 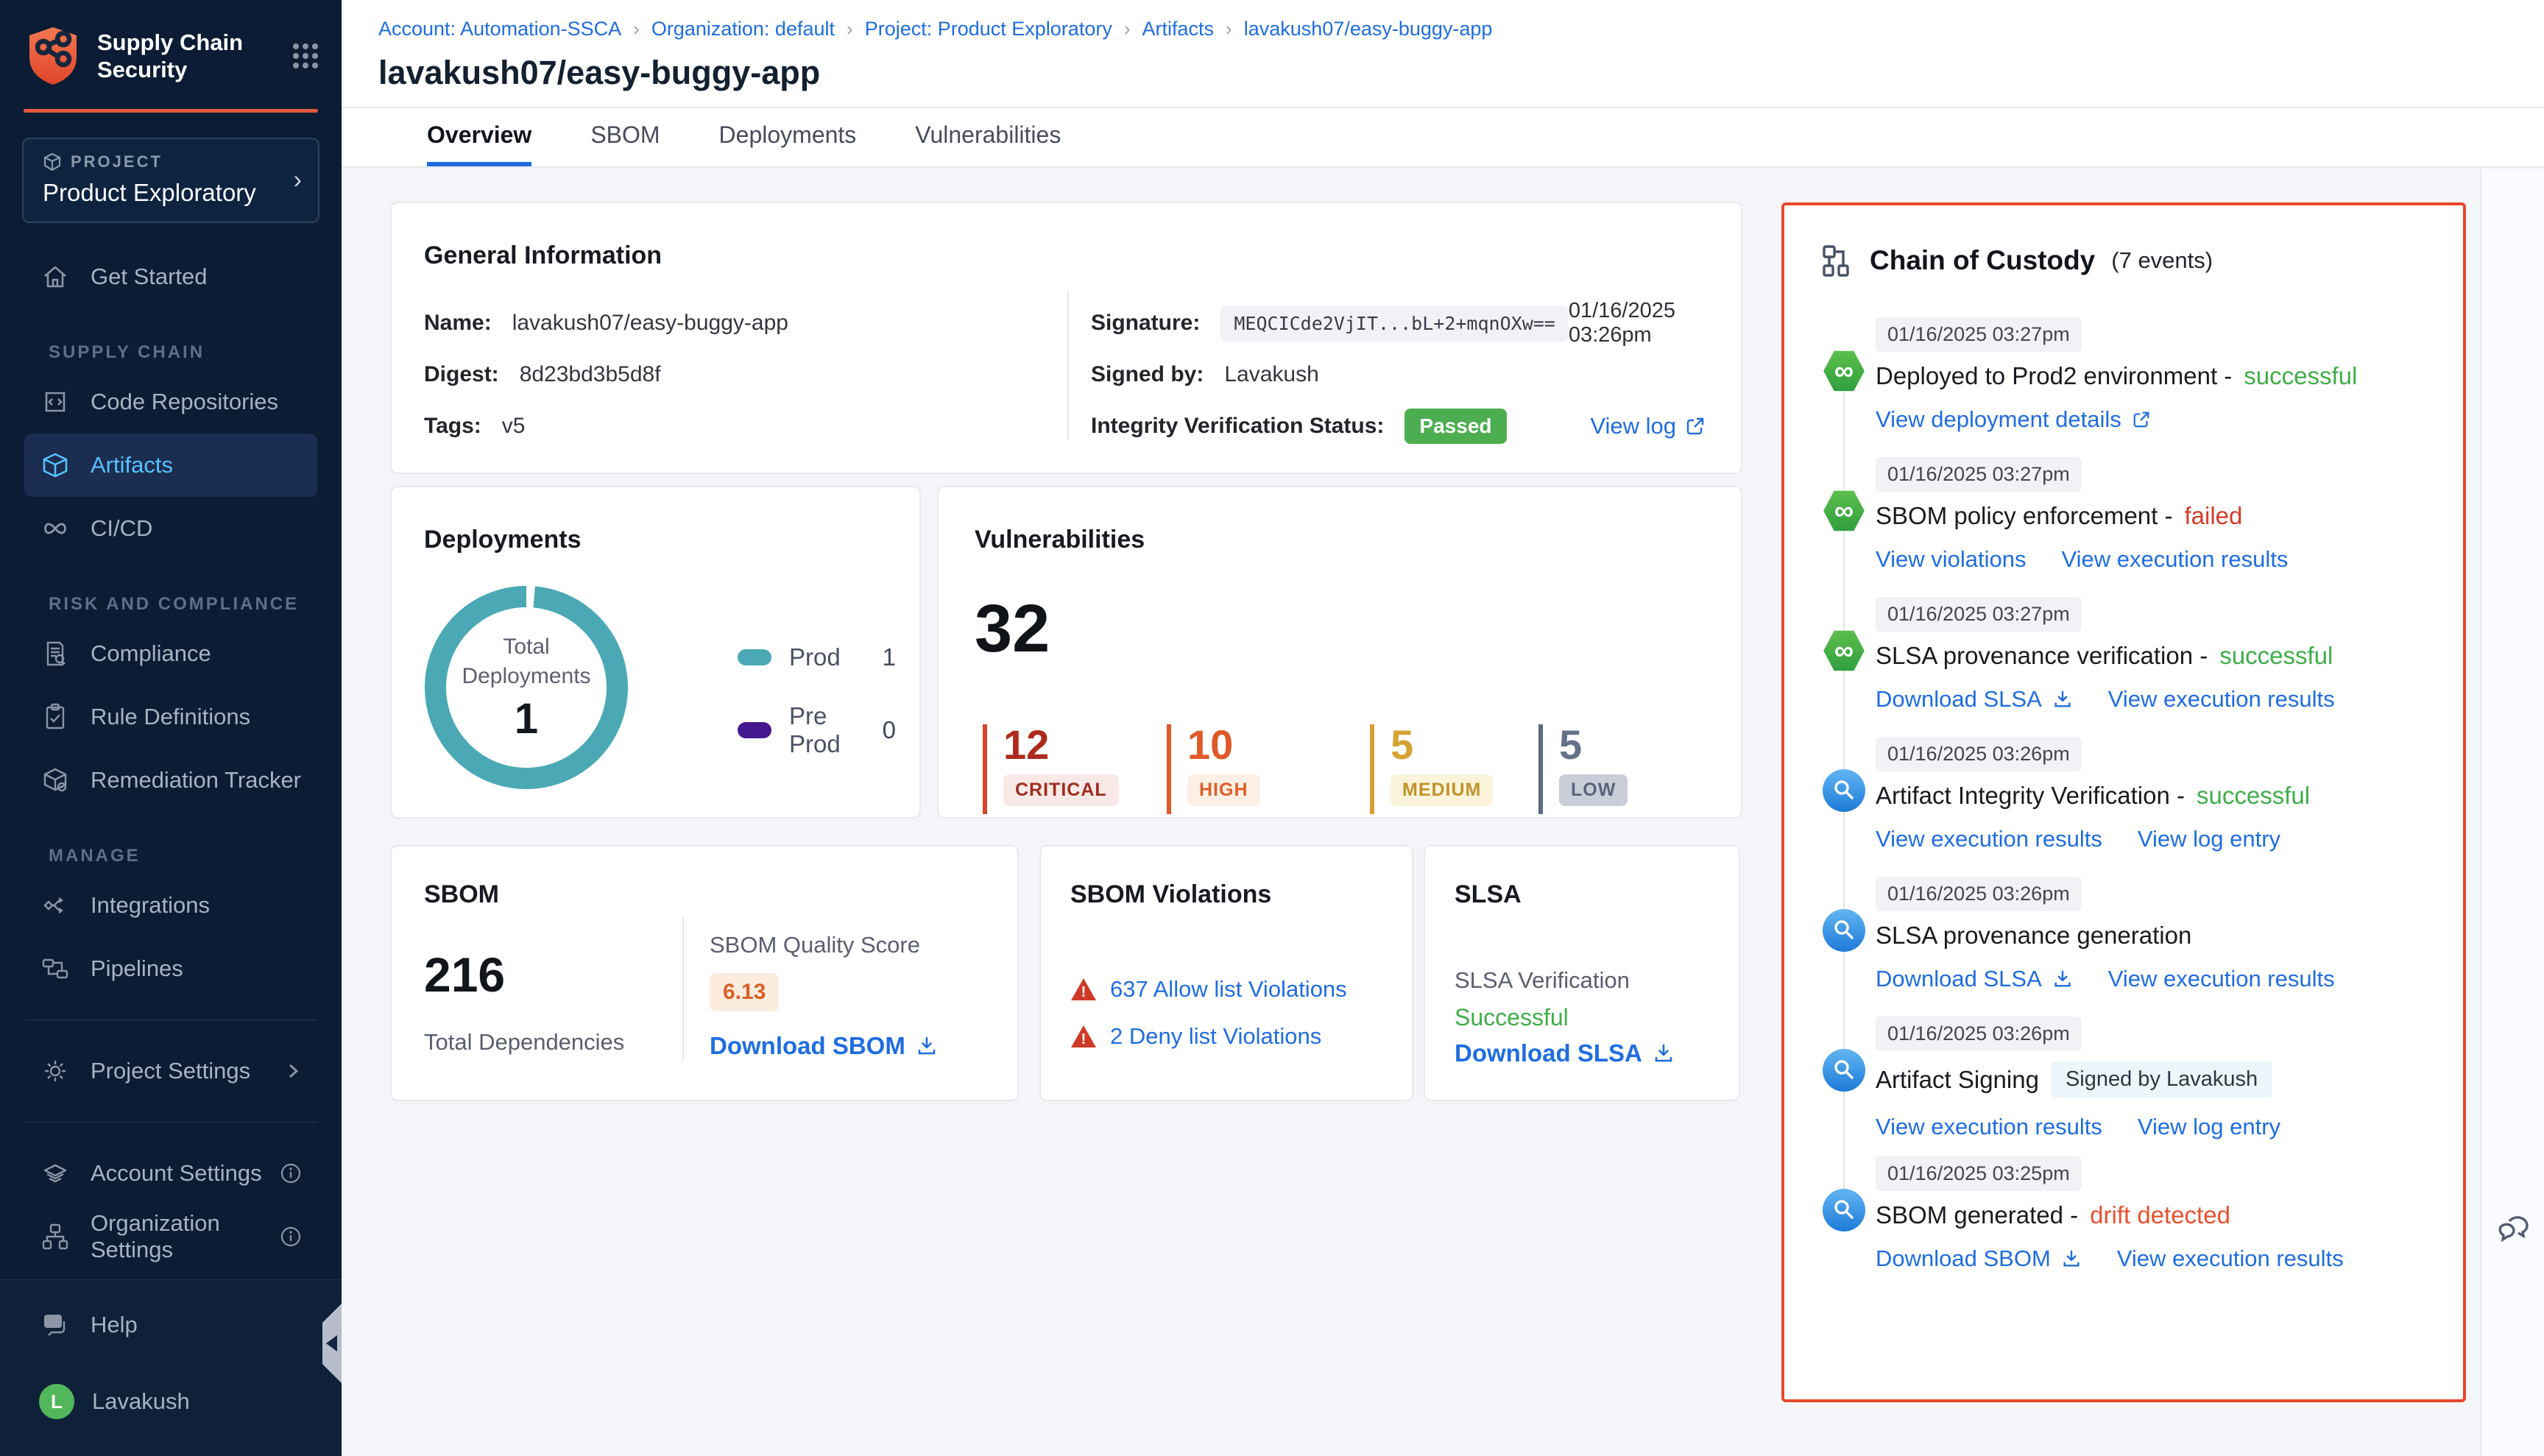 I want to click on status-badge-passed: Passed, so click(x=1455, y=426).